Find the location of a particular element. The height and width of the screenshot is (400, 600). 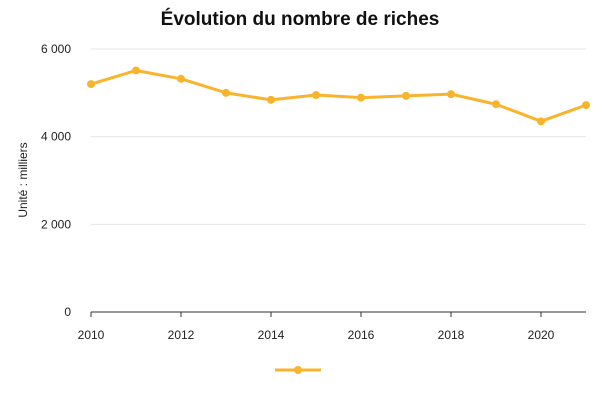

series-line is located at coordinates (338, 95).